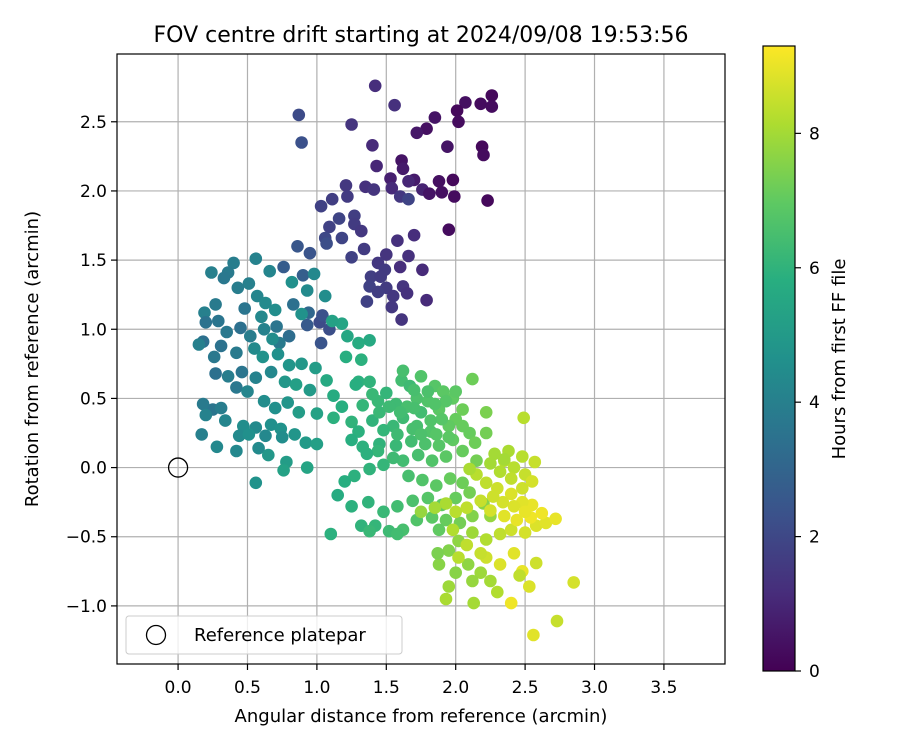 The width and height of the screenshot is (900, 754). Describe the element at coordinates (93, 123) in the screenshot. I see `y-tick-label: 2.5` at that location.